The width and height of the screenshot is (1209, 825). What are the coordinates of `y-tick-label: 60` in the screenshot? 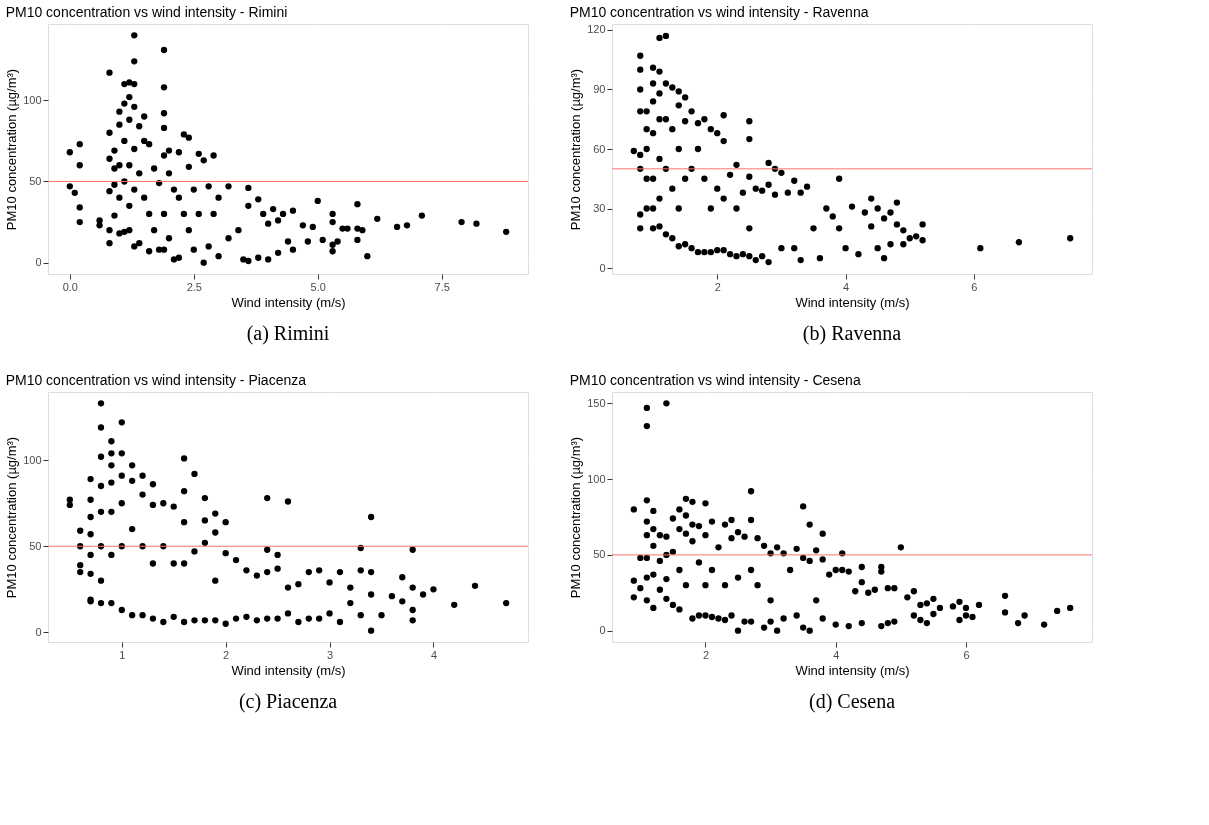 It's located at (599, 148).